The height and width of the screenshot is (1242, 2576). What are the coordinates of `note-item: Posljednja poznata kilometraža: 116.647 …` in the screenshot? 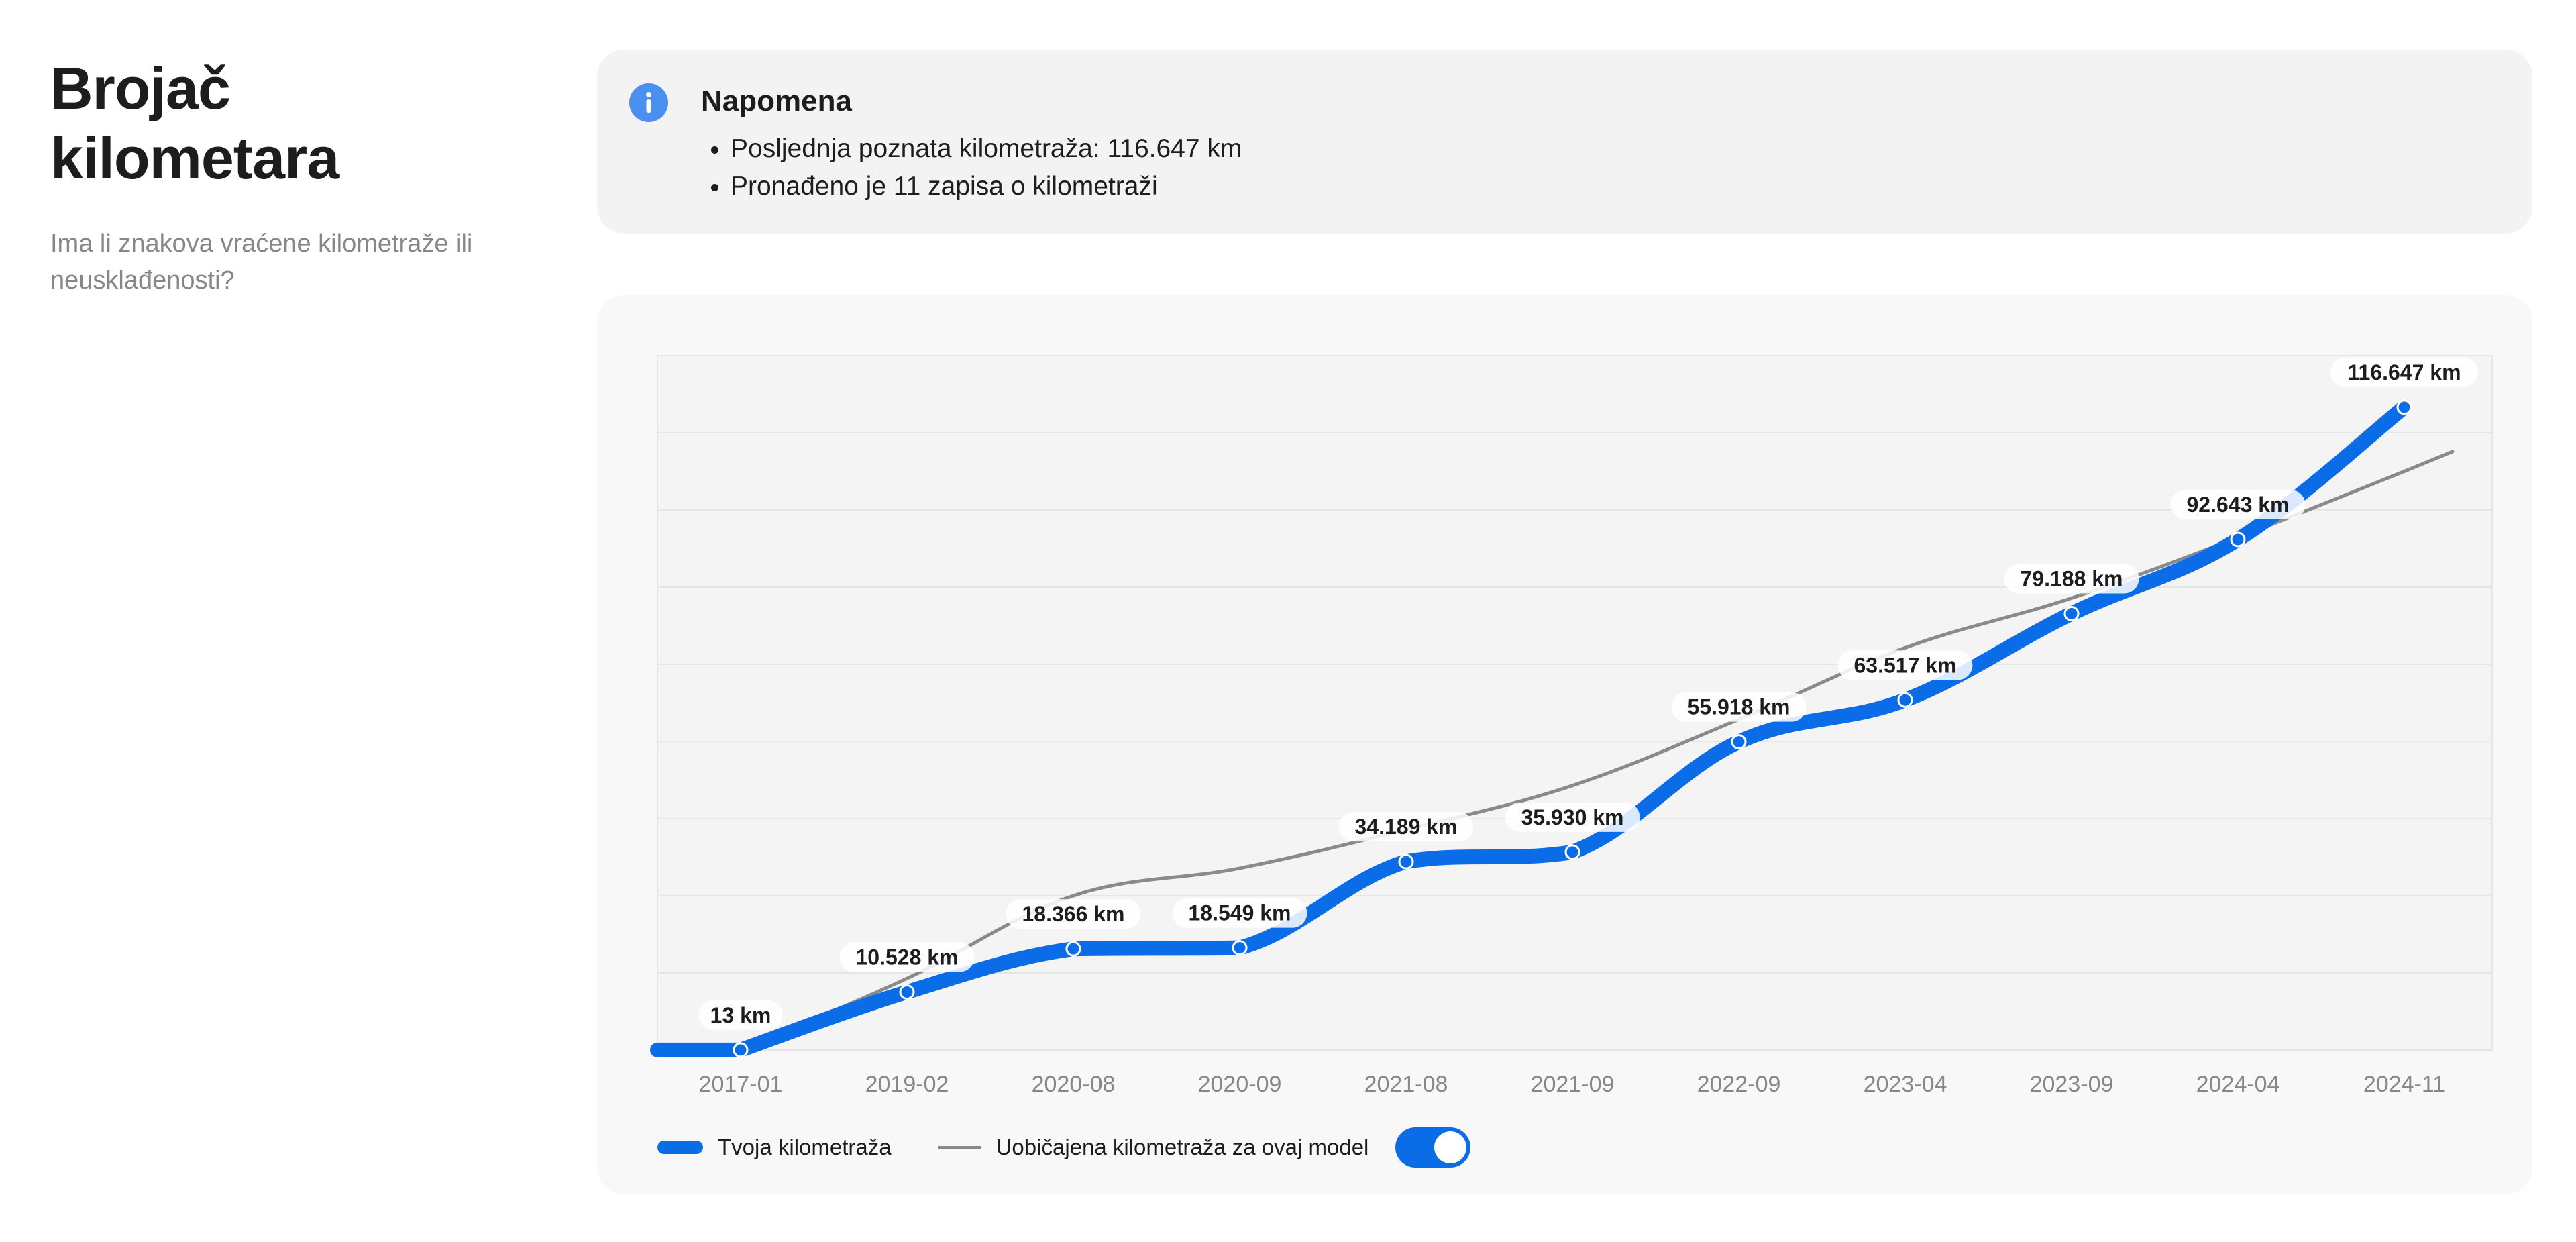 It's located at (986, 149).